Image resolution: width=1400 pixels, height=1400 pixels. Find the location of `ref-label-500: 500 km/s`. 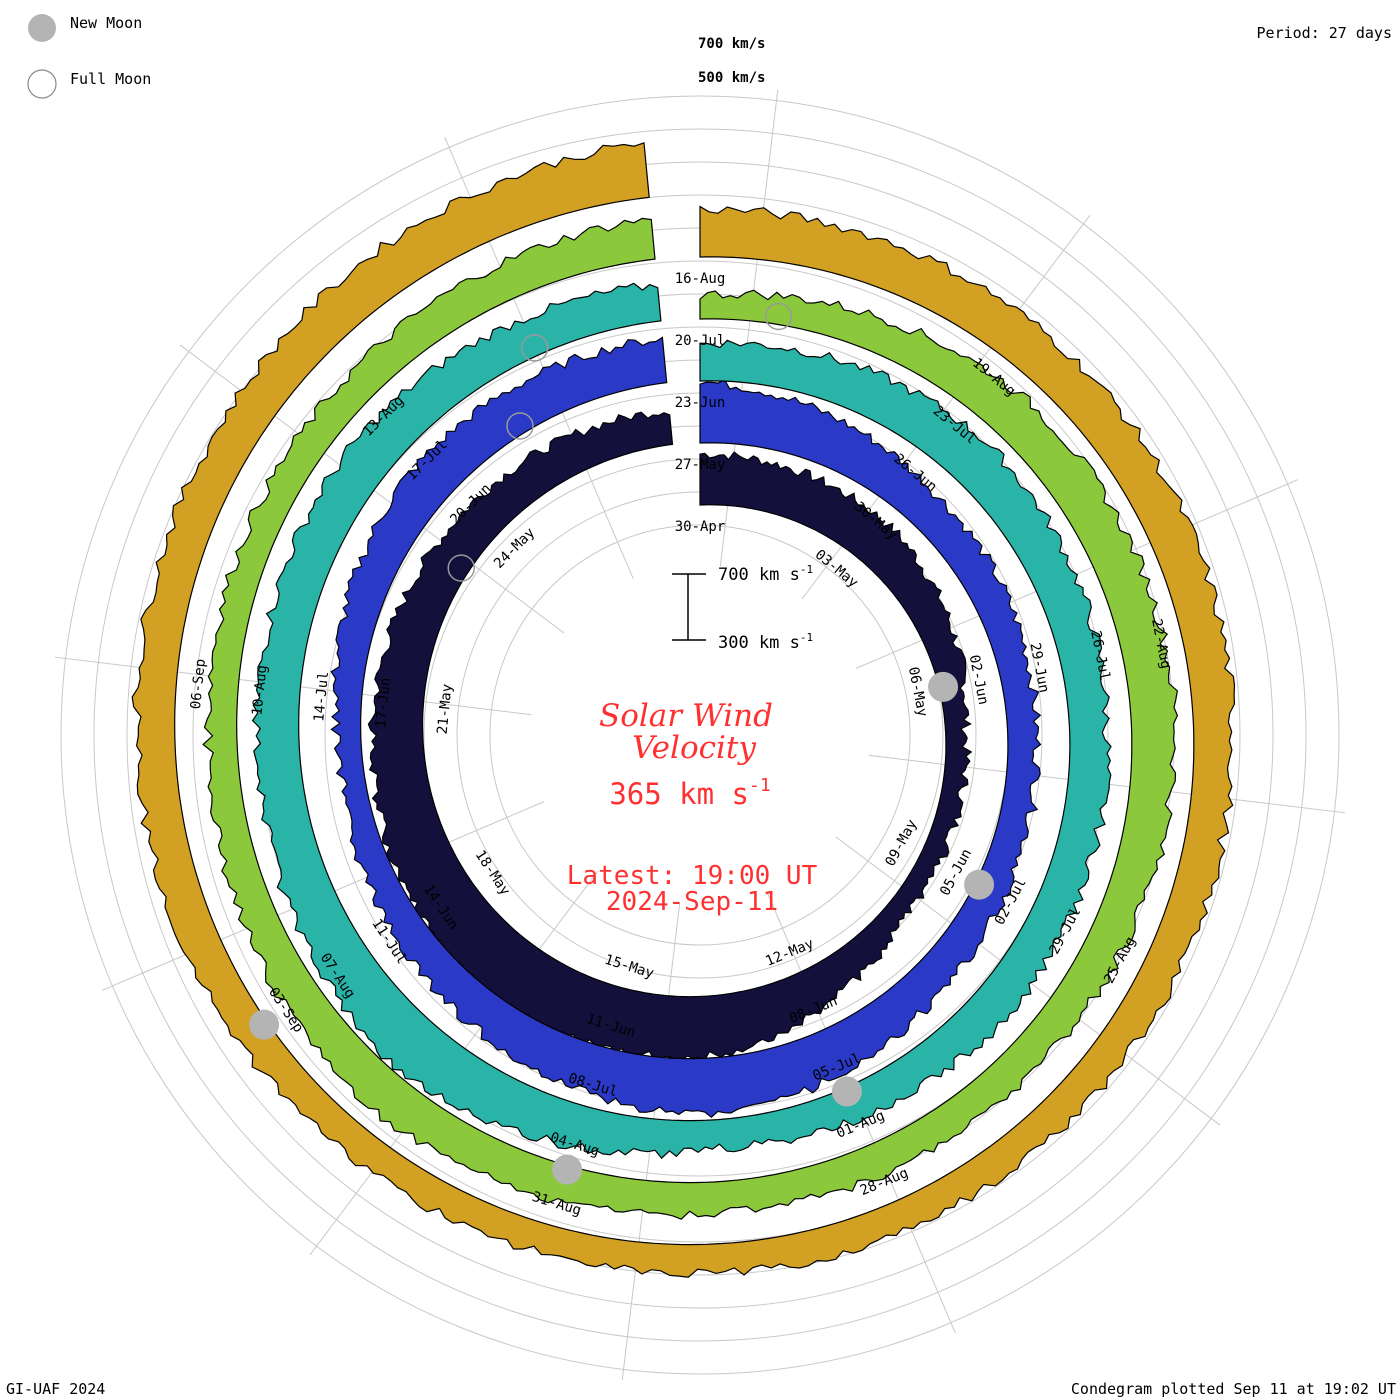

ref-label-500: 500 km/s is located at coordinates (731, 78).